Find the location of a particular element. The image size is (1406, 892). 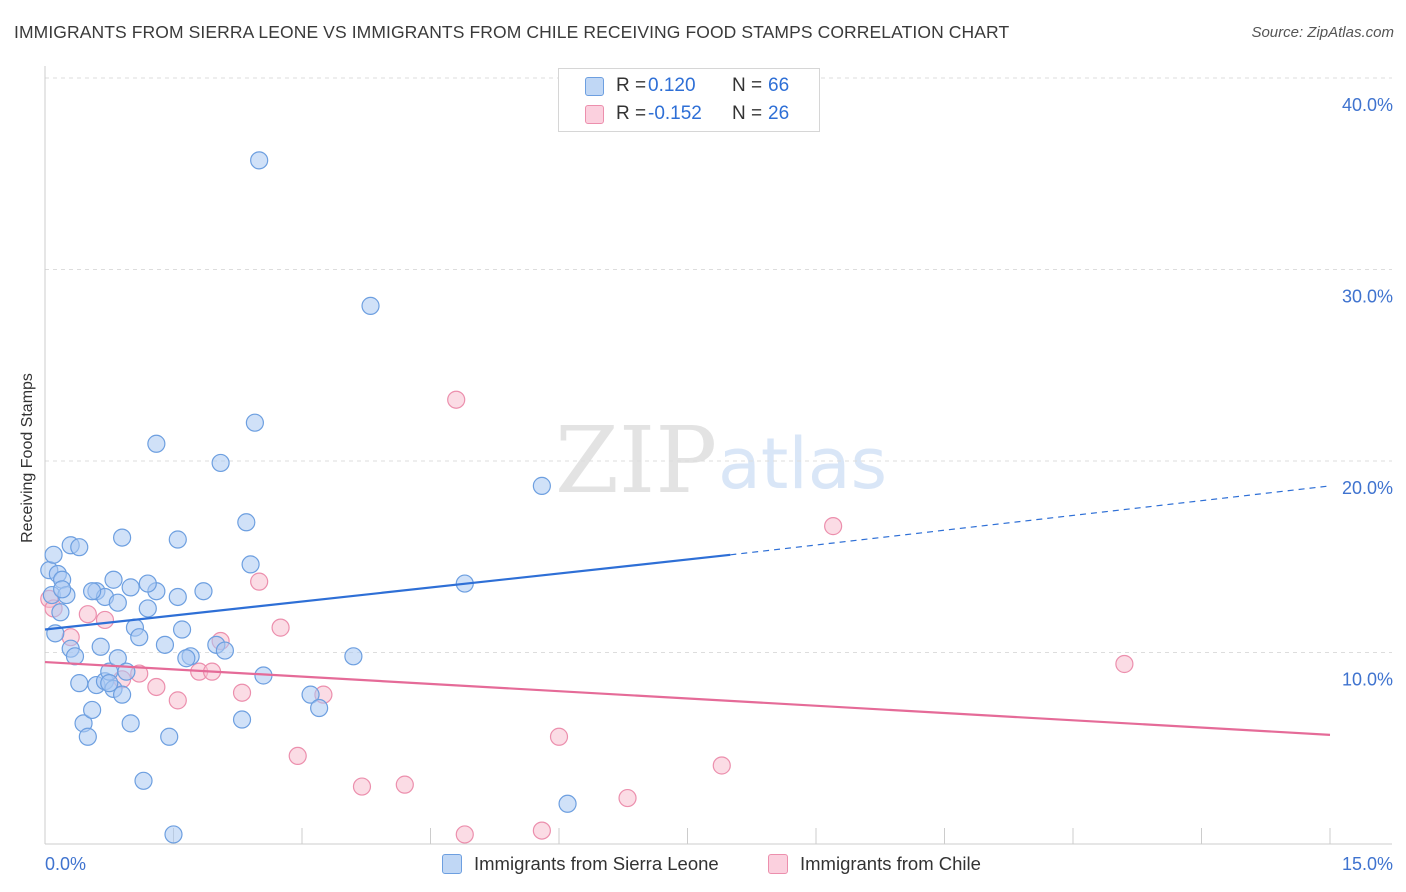

y-tick-label: 40.0% is located at coordinates (1367, 105).